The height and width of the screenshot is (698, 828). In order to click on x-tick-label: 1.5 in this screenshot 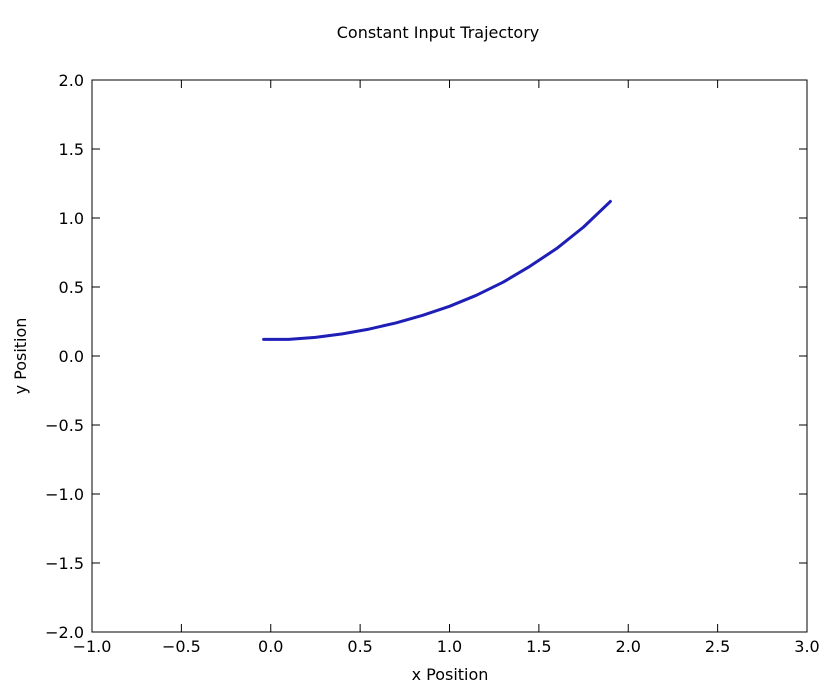, I will do `click(538, 646)`.